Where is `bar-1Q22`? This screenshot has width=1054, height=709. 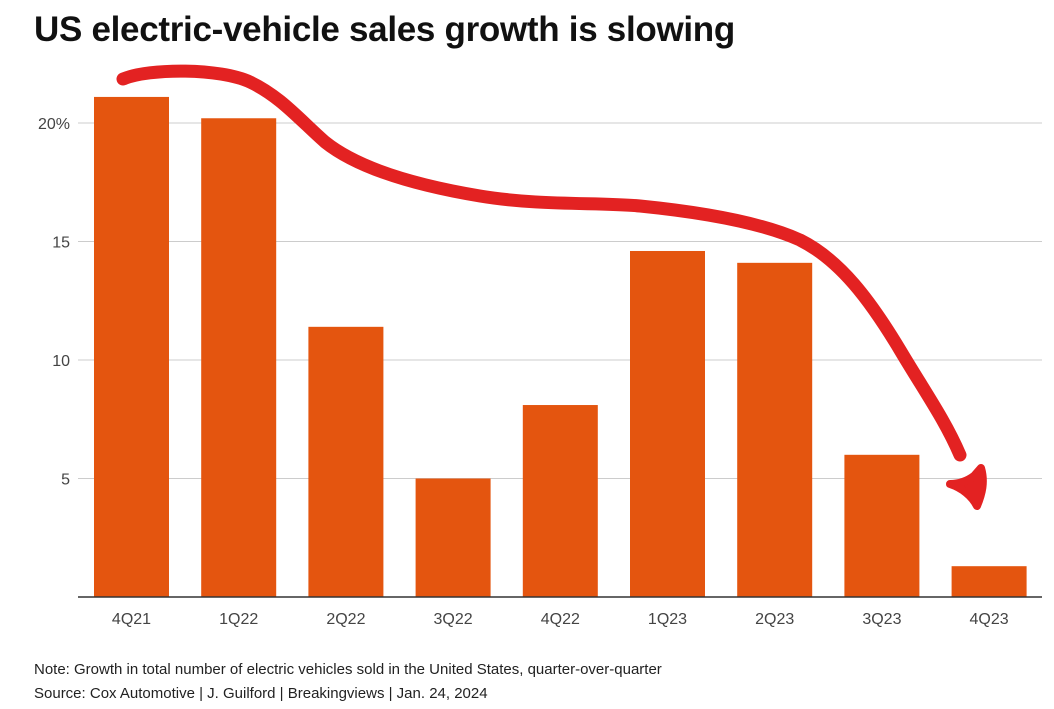 bar-1Q22 is located at coordinates (239, 357).